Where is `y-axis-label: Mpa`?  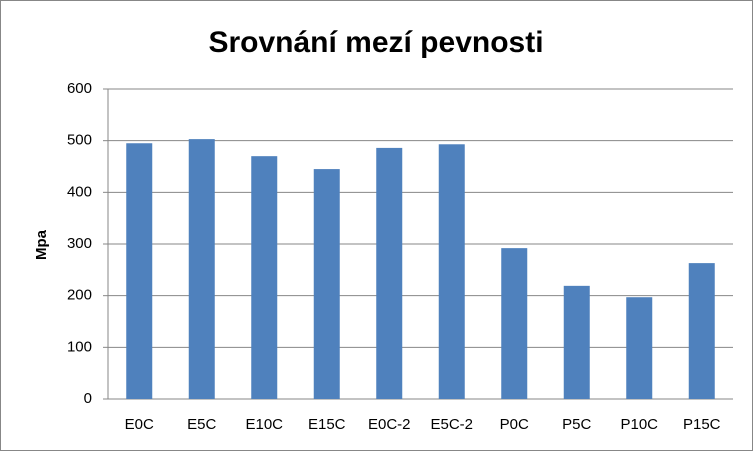 y-axis-label: Mpa is located at coordinates (41, 244).